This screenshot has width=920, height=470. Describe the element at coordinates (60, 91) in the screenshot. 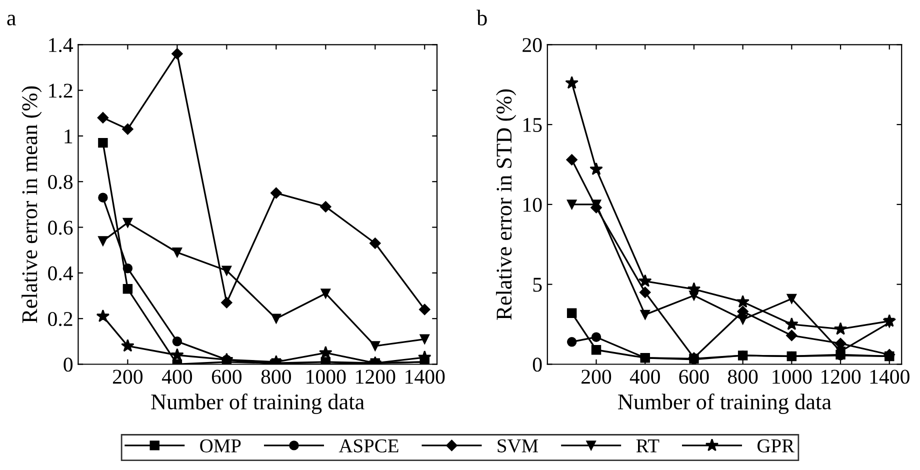

I see `y-tick-label: 1.2` at that location.